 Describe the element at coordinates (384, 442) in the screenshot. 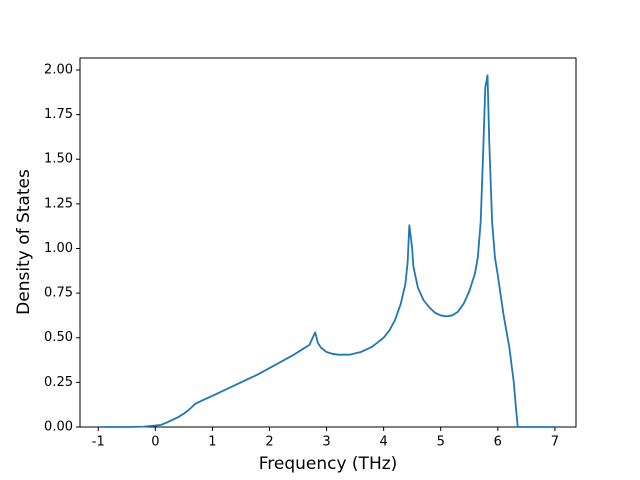

I see `x-tick-label: 4` at that location.